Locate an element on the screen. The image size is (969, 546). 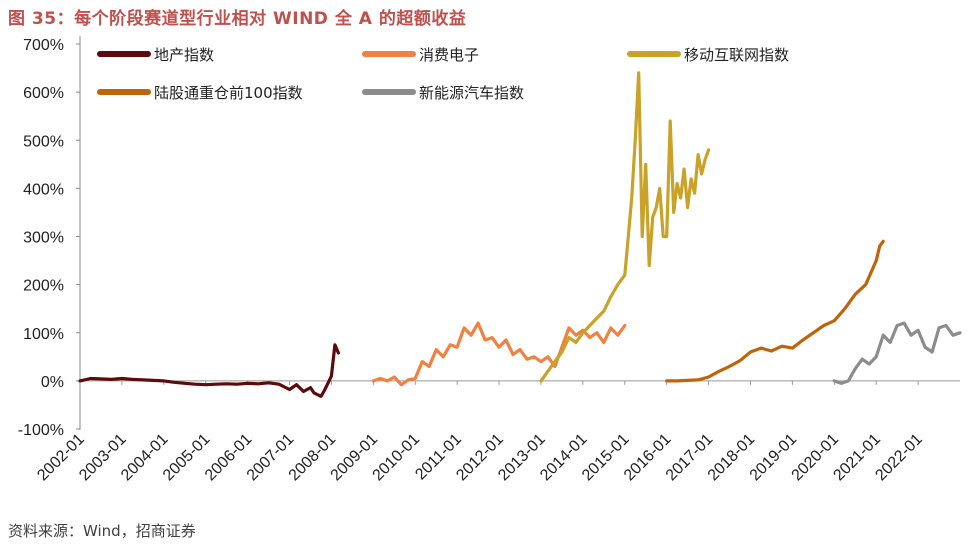
legend-label: 移动互联网指数 is located at coordinates (736, 55).